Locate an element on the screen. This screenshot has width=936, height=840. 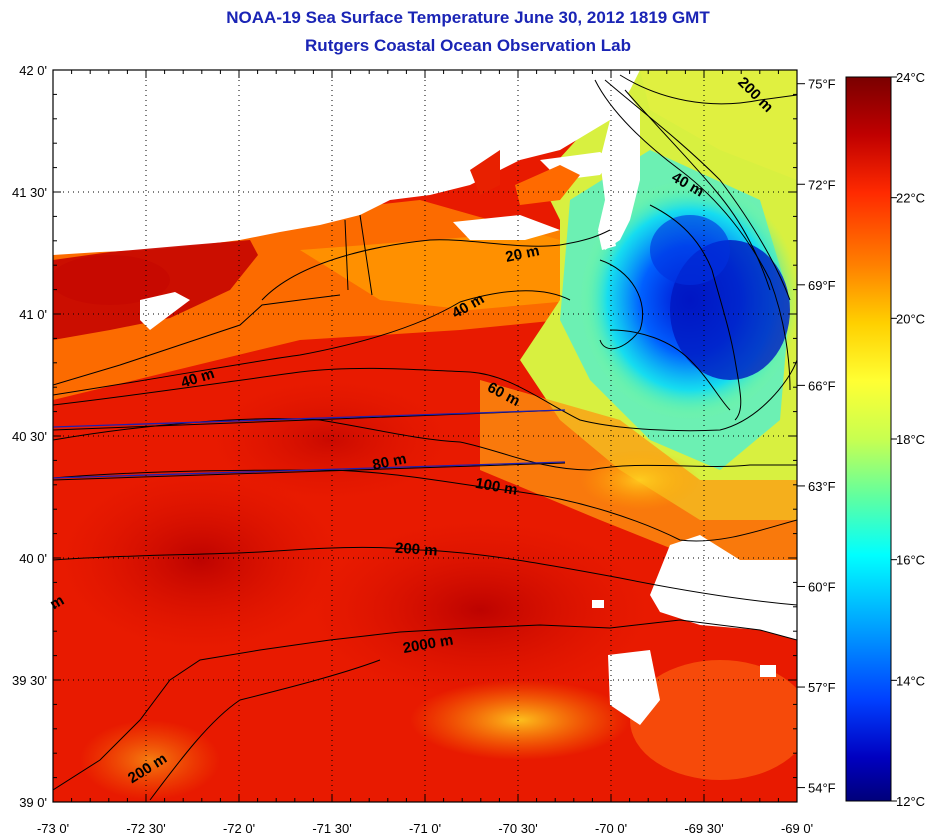
latitude-tick-label: 39 0' is located at coordinates (33, 802).